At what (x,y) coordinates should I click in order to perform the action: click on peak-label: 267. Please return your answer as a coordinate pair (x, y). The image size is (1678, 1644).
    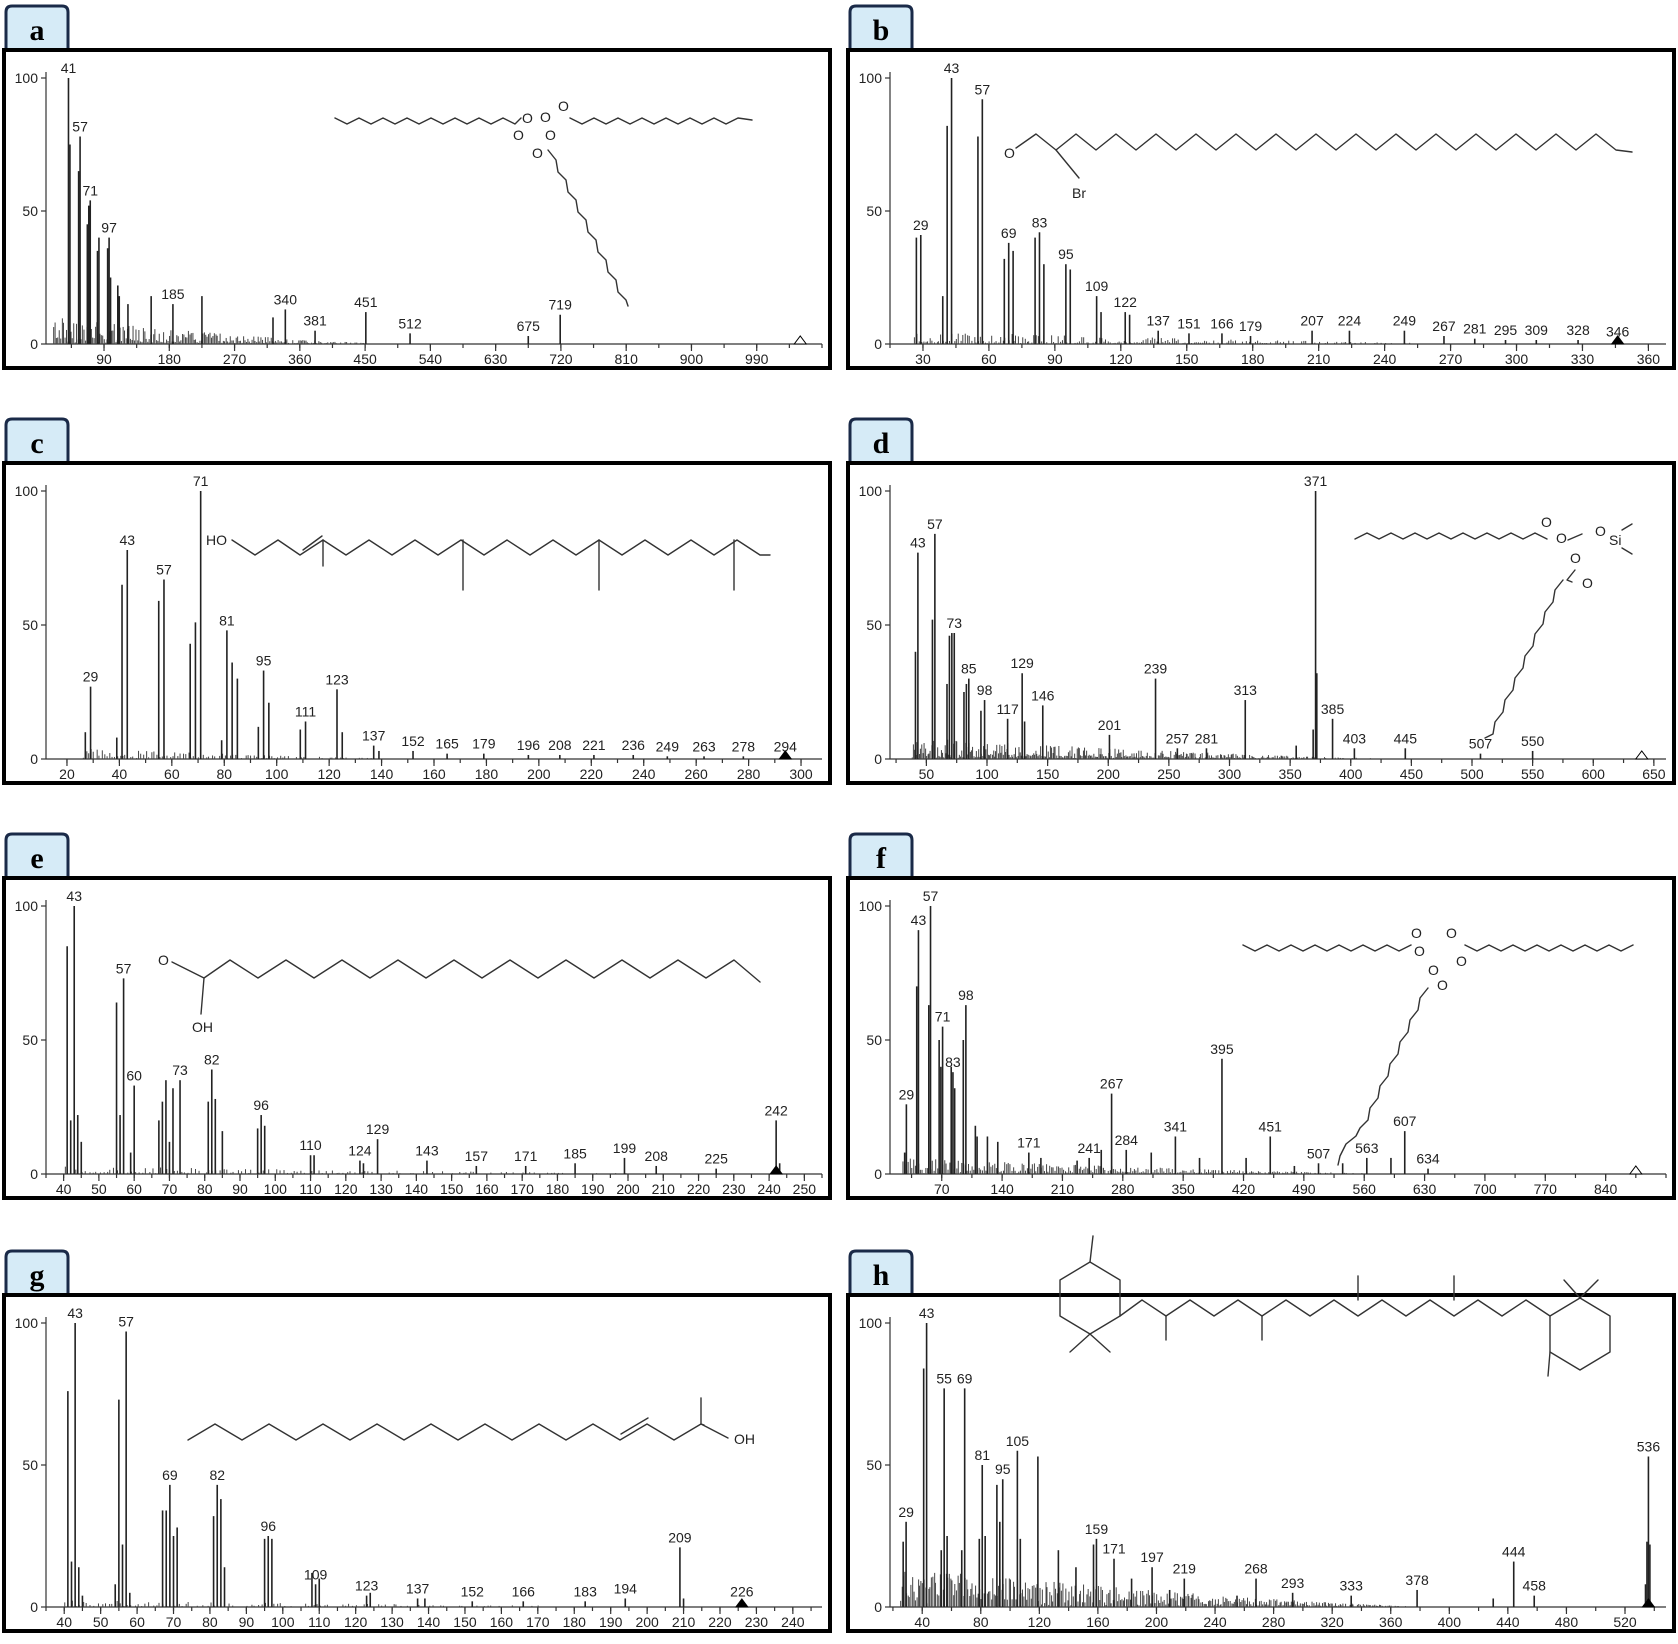
    Looking at the image, I should click on (1112, 1084).